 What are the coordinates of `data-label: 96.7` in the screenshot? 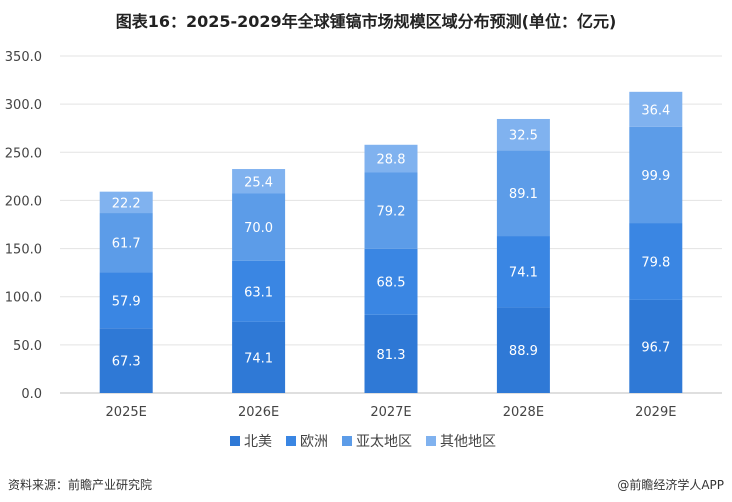 It's located at (655, 347).